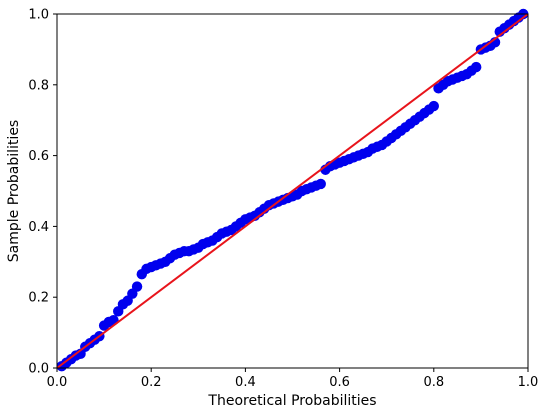 This screenshot has width=550, height=415. What do you see at coordinates (291, 401) in the screenshot?
I see `x-axis-label: Theoretical Probabilities` at bounding box center [291, 401].